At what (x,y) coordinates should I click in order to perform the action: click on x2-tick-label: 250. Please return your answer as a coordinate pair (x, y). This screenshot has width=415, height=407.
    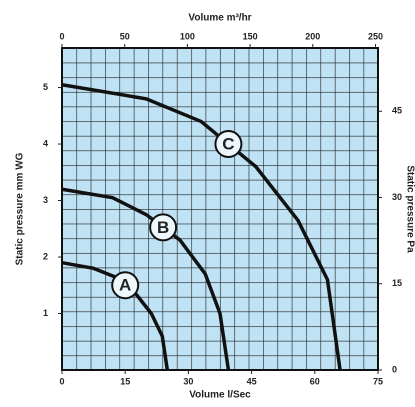
    Looking at the image, I should click on (375, 36).